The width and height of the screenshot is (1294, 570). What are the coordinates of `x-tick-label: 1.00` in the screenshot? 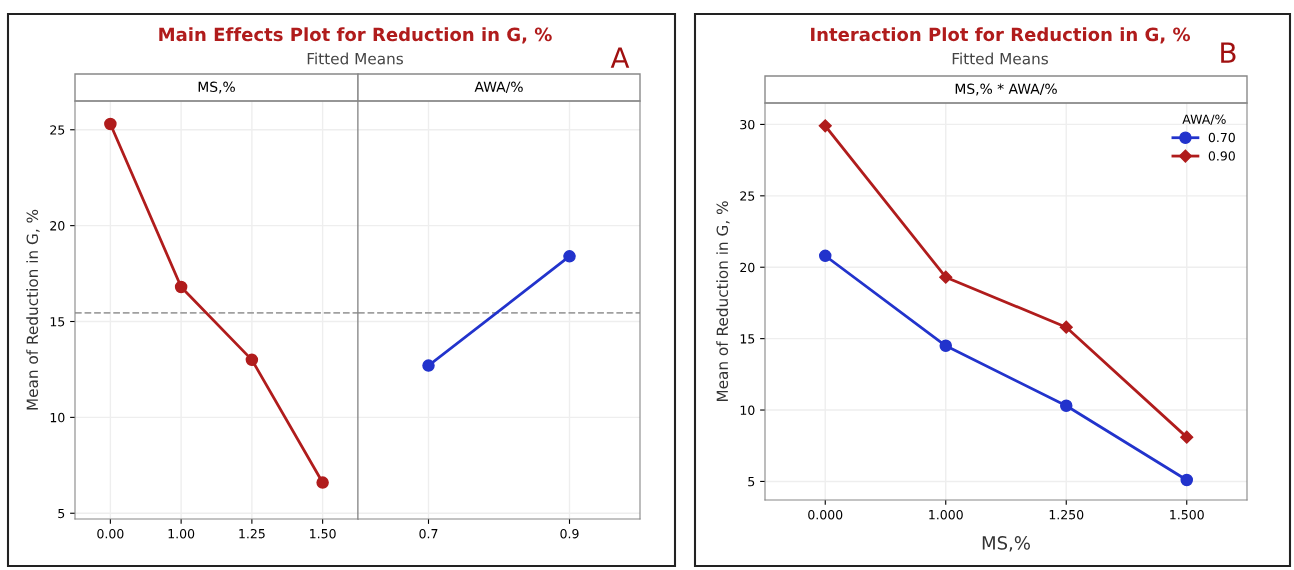 It's located at (181, 533).